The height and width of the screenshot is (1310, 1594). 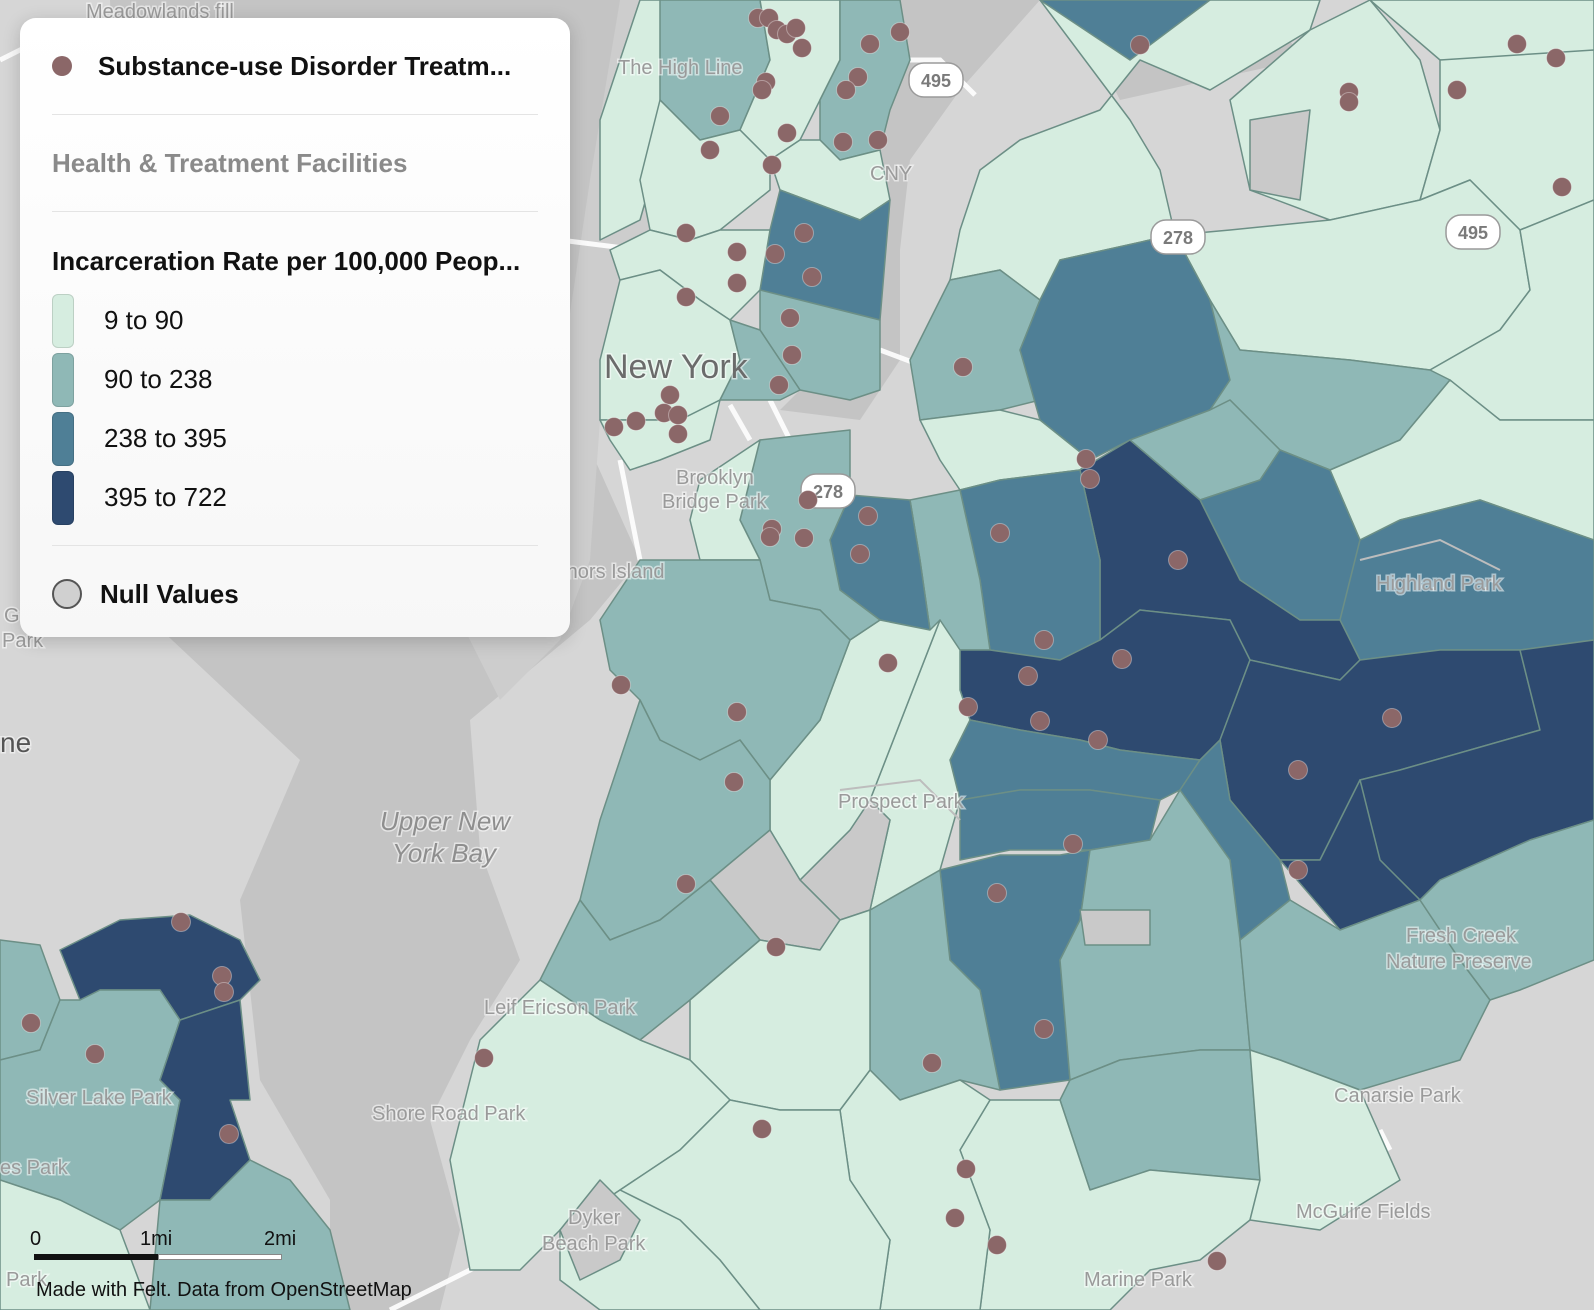 I want to click on class-label: 395 to 722, so click(x=165, y=497).